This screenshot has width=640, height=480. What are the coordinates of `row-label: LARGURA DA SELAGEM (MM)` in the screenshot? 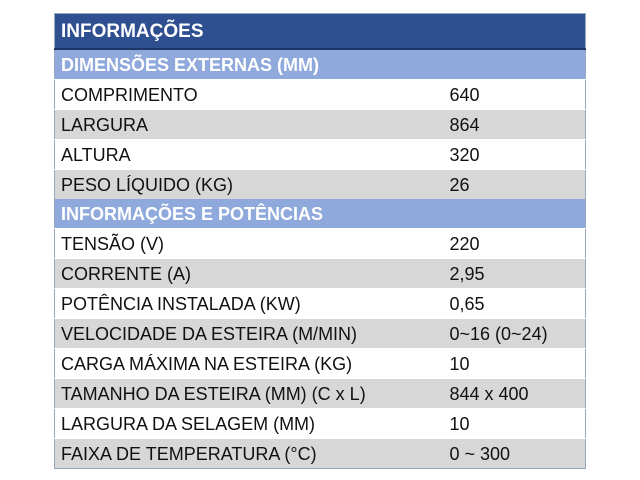 It's located at (249, 423).